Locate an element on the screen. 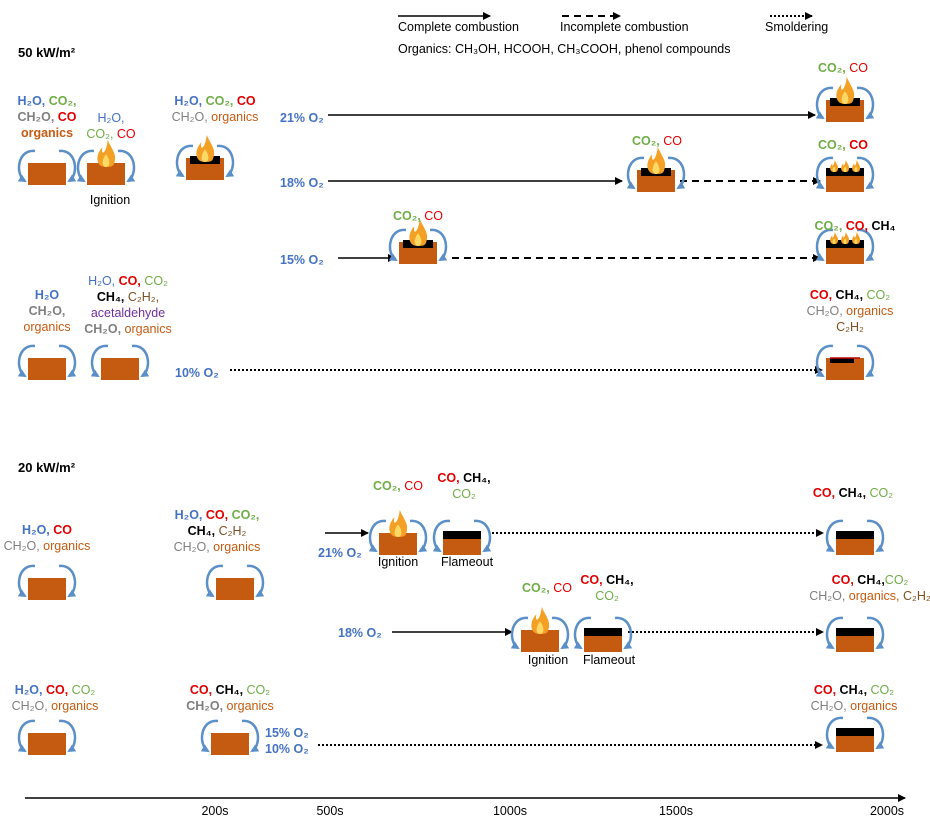 This screenshot has height=822, width=930. species-line: H₂O, CO is located at coordinates (47, 530).